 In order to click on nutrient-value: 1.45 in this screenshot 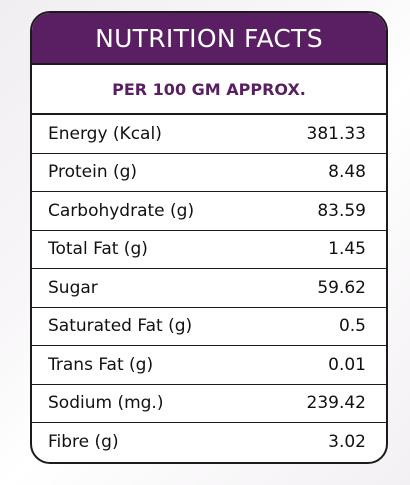, I will do `click(347, 249)`.